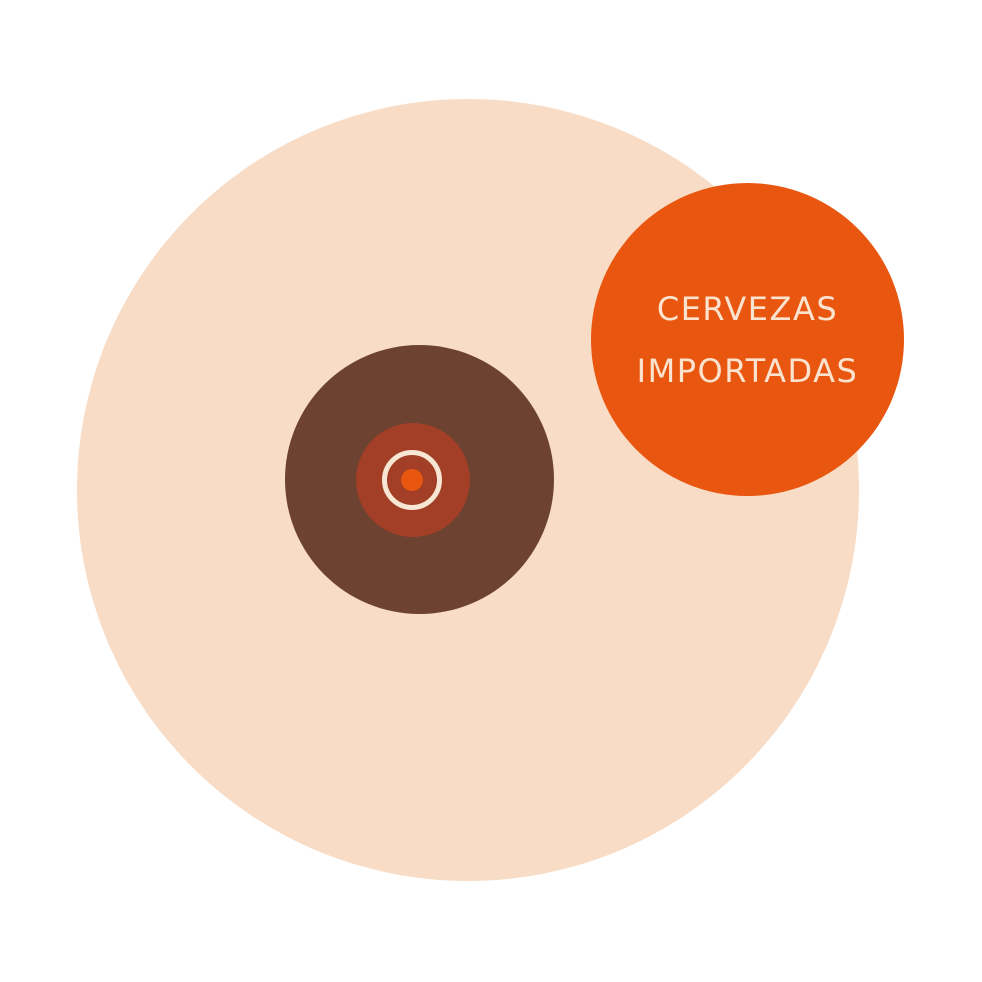  I want to click on badge-label-line-1: CERVEZAS, so click(747, 308).